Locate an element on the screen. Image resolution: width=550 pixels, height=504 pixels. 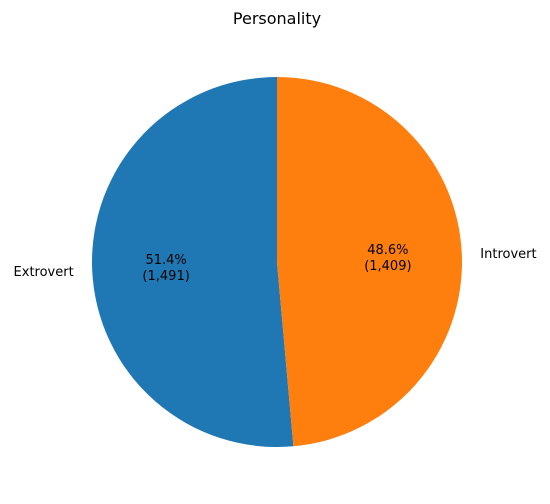
slice-percent-introvert: 48.6% is located at coordinates (387, 250).